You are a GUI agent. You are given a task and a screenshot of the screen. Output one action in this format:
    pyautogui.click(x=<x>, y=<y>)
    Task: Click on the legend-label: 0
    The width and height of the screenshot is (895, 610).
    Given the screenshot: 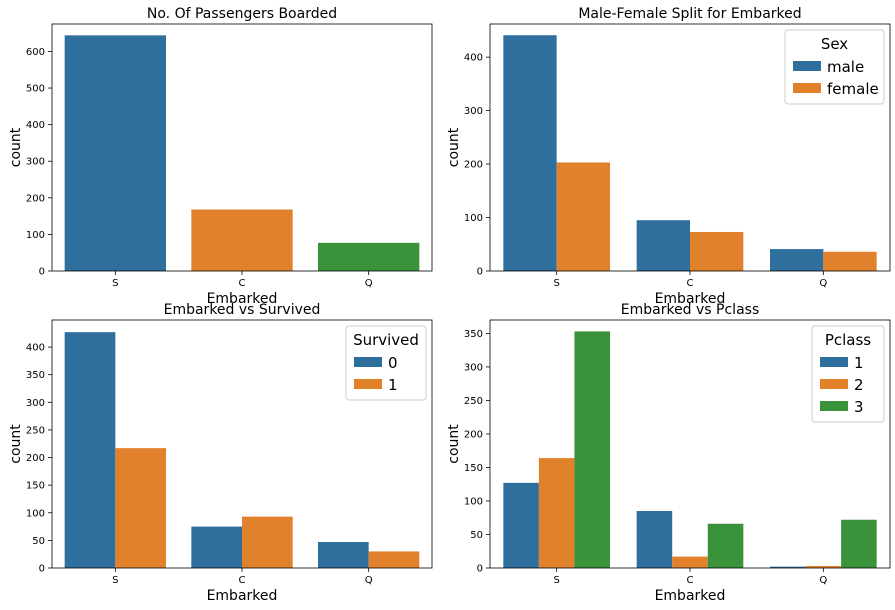 What is the action you would take?
    pyautogui.click(x=393, y=363)
    